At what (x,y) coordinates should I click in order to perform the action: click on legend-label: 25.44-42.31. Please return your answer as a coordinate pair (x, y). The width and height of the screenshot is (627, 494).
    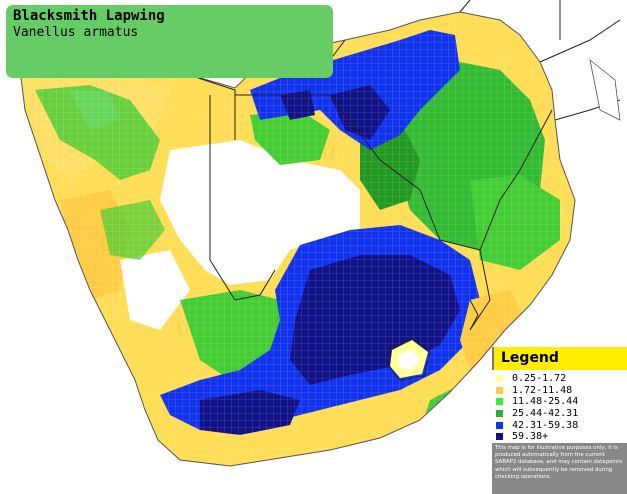
    Looking at the image, I should click on (545, 414).